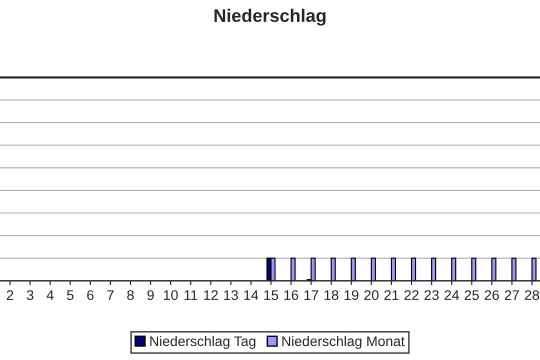 The image size is (540, 360). I want to click on x-tick-label: 6, so click(90, 295).